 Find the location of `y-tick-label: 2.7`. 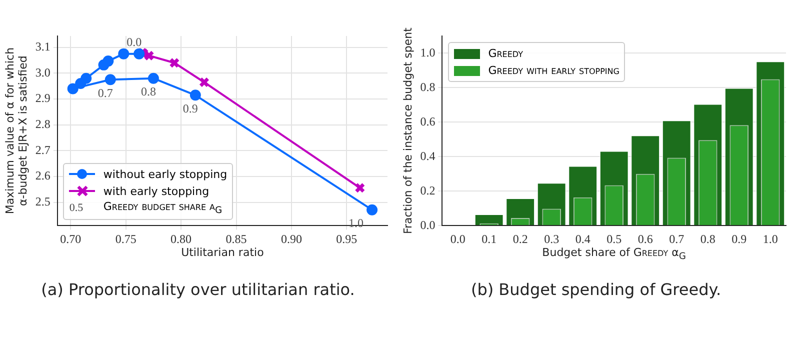

y-tick-label: 2.7 is located at coordinates (42, 149).